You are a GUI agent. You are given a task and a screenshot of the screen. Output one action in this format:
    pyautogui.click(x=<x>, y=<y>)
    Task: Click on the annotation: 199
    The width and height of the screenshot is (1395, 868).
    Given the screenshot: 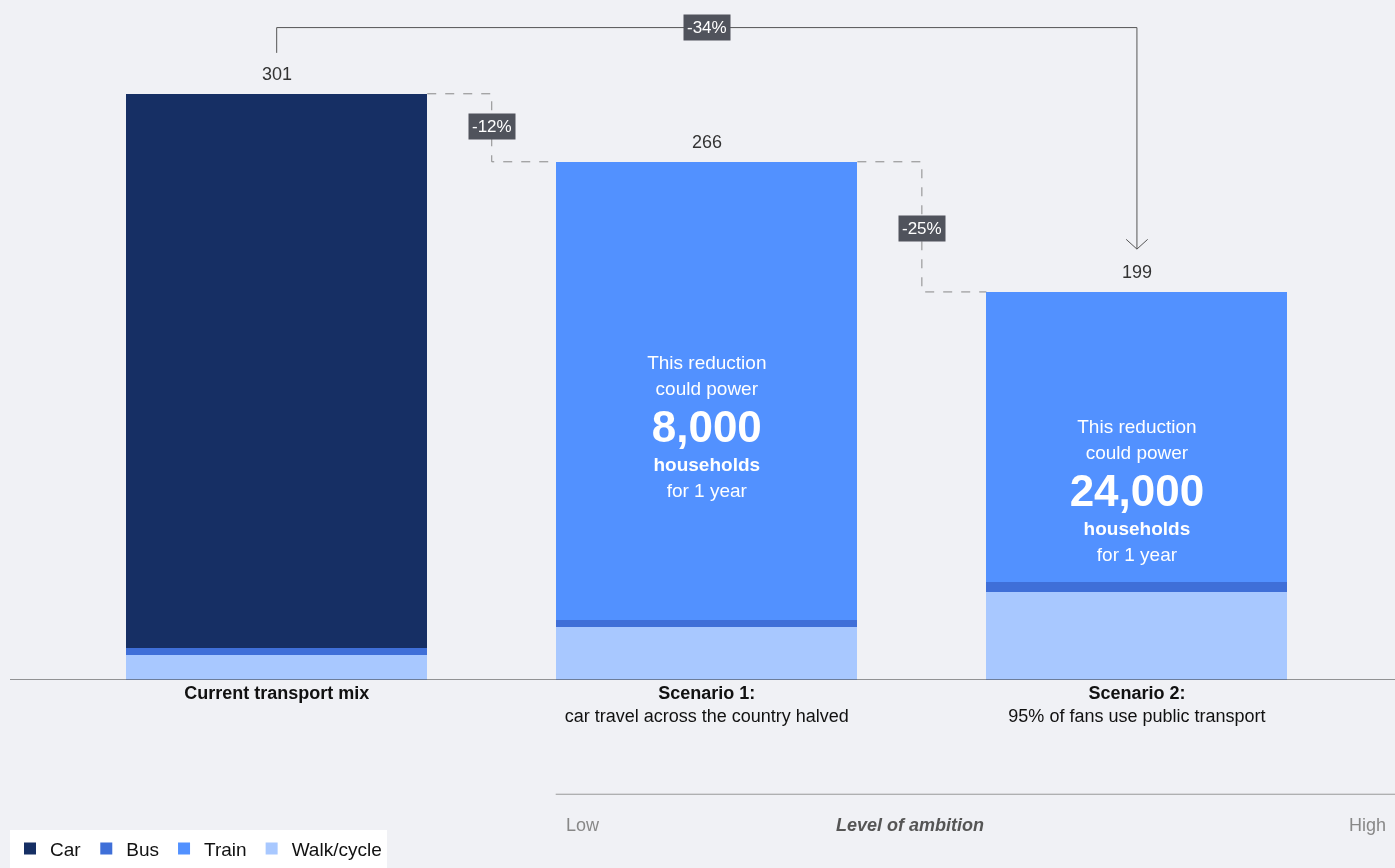 What is the action you would take?
    pyautogui.click(x=1137, y=272)
    